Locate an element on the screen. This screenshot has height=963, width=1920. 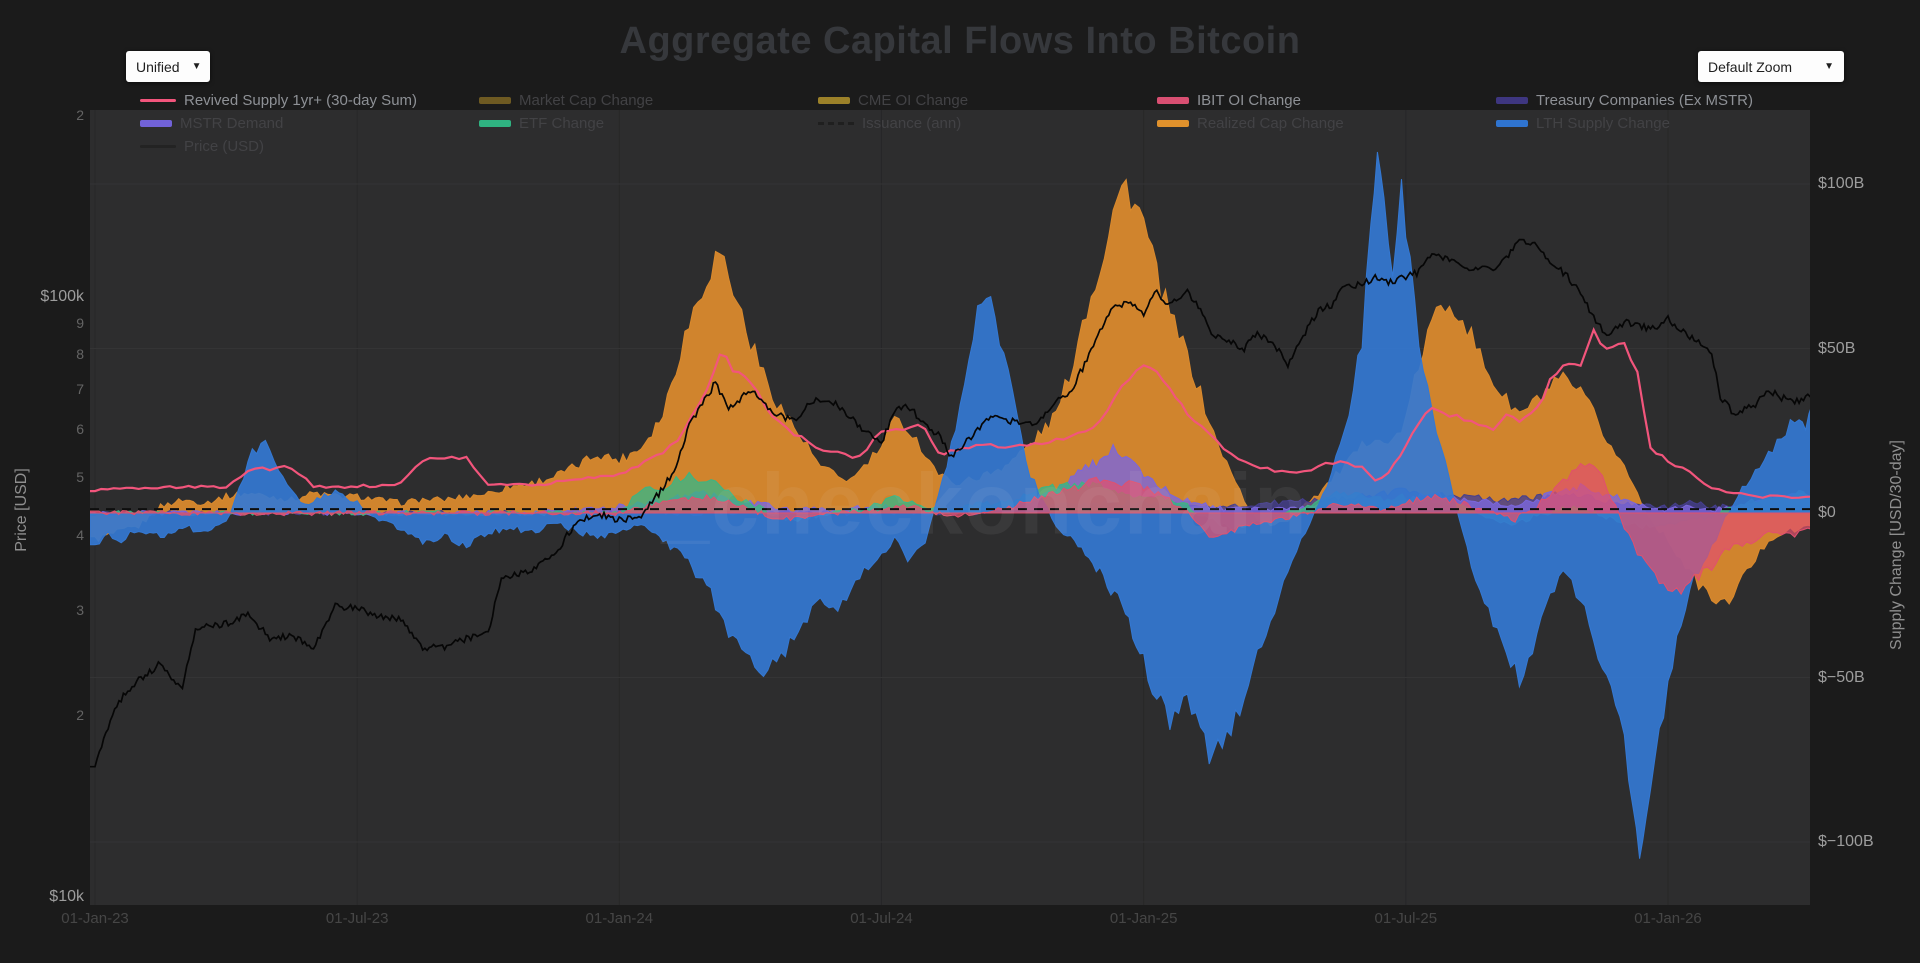
market-cap-change-swatch-icon is located at coordinates (495, 100).